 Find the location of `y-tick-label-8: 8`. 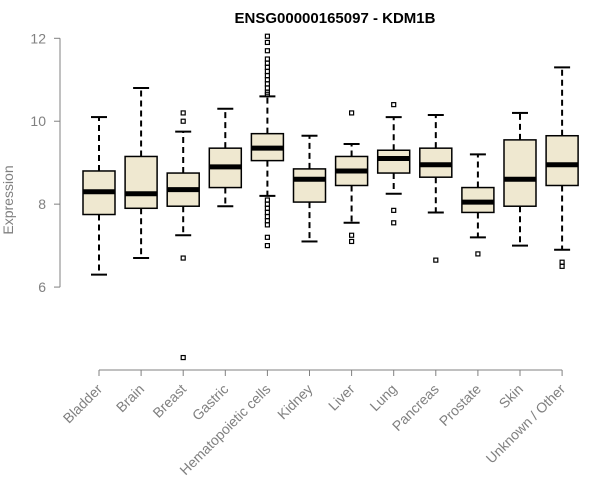

y-tick-label-8: 8 is located at coordinates (42, 204).